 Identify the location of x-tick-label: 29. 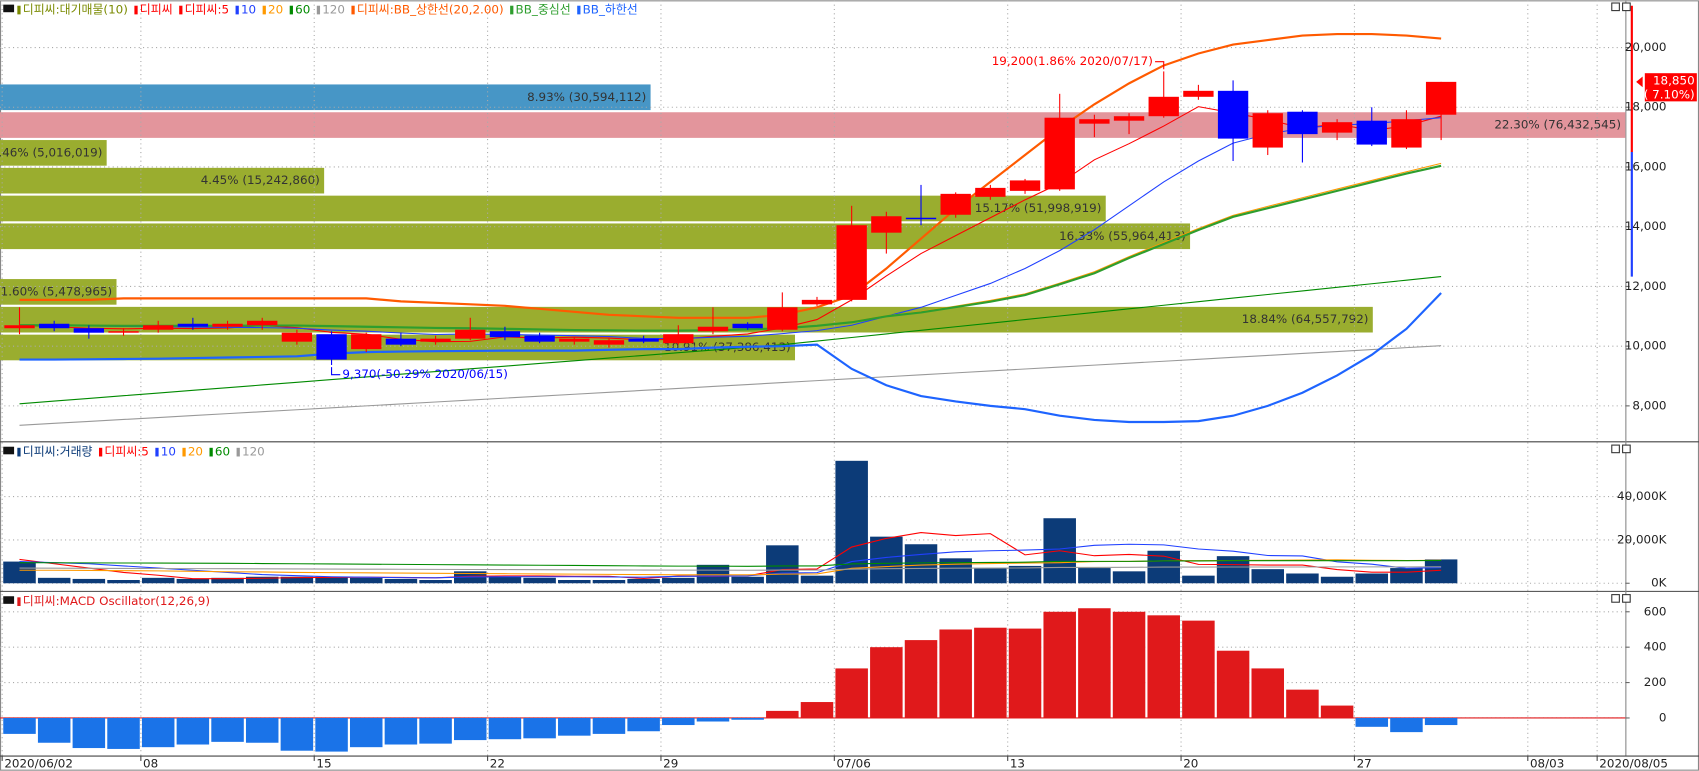
(670, 764).